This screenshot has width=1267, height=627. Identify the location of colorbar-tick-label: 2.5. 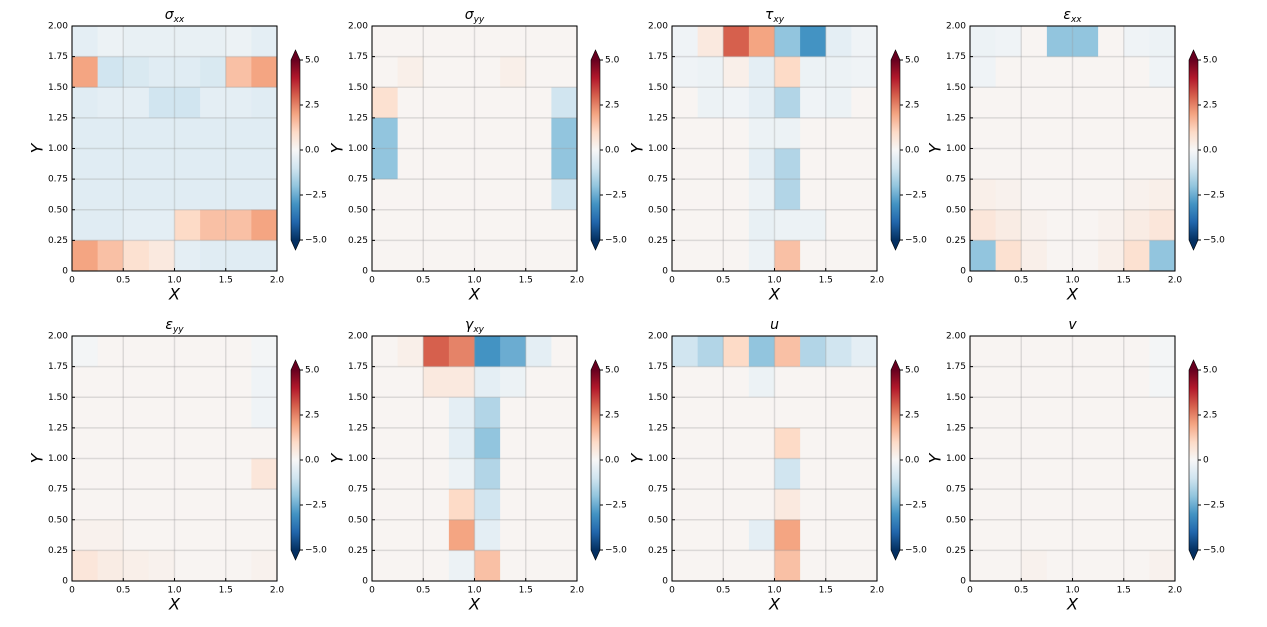
(1210, 106).